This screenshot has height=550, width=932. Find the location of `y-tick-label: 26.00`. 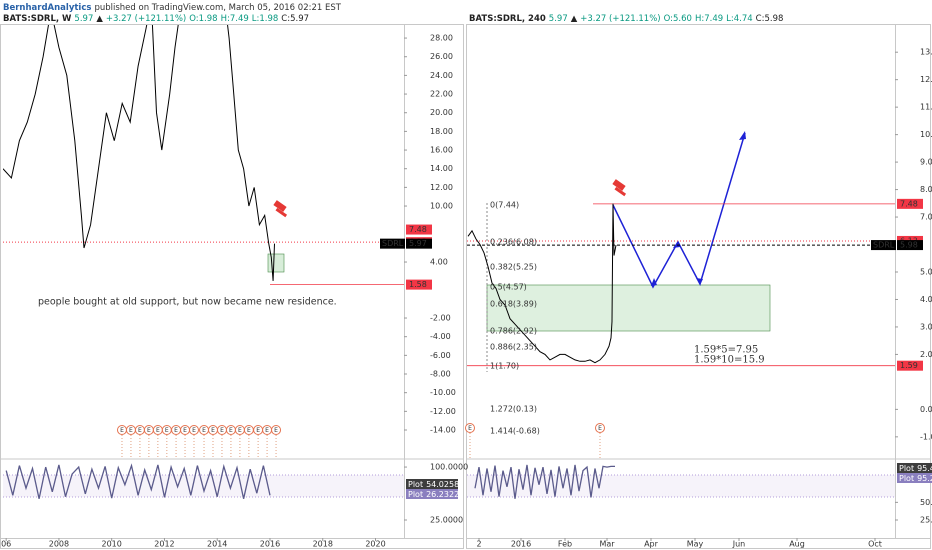

y-tick-label: 26.00 is located at coordinates (441, 56).